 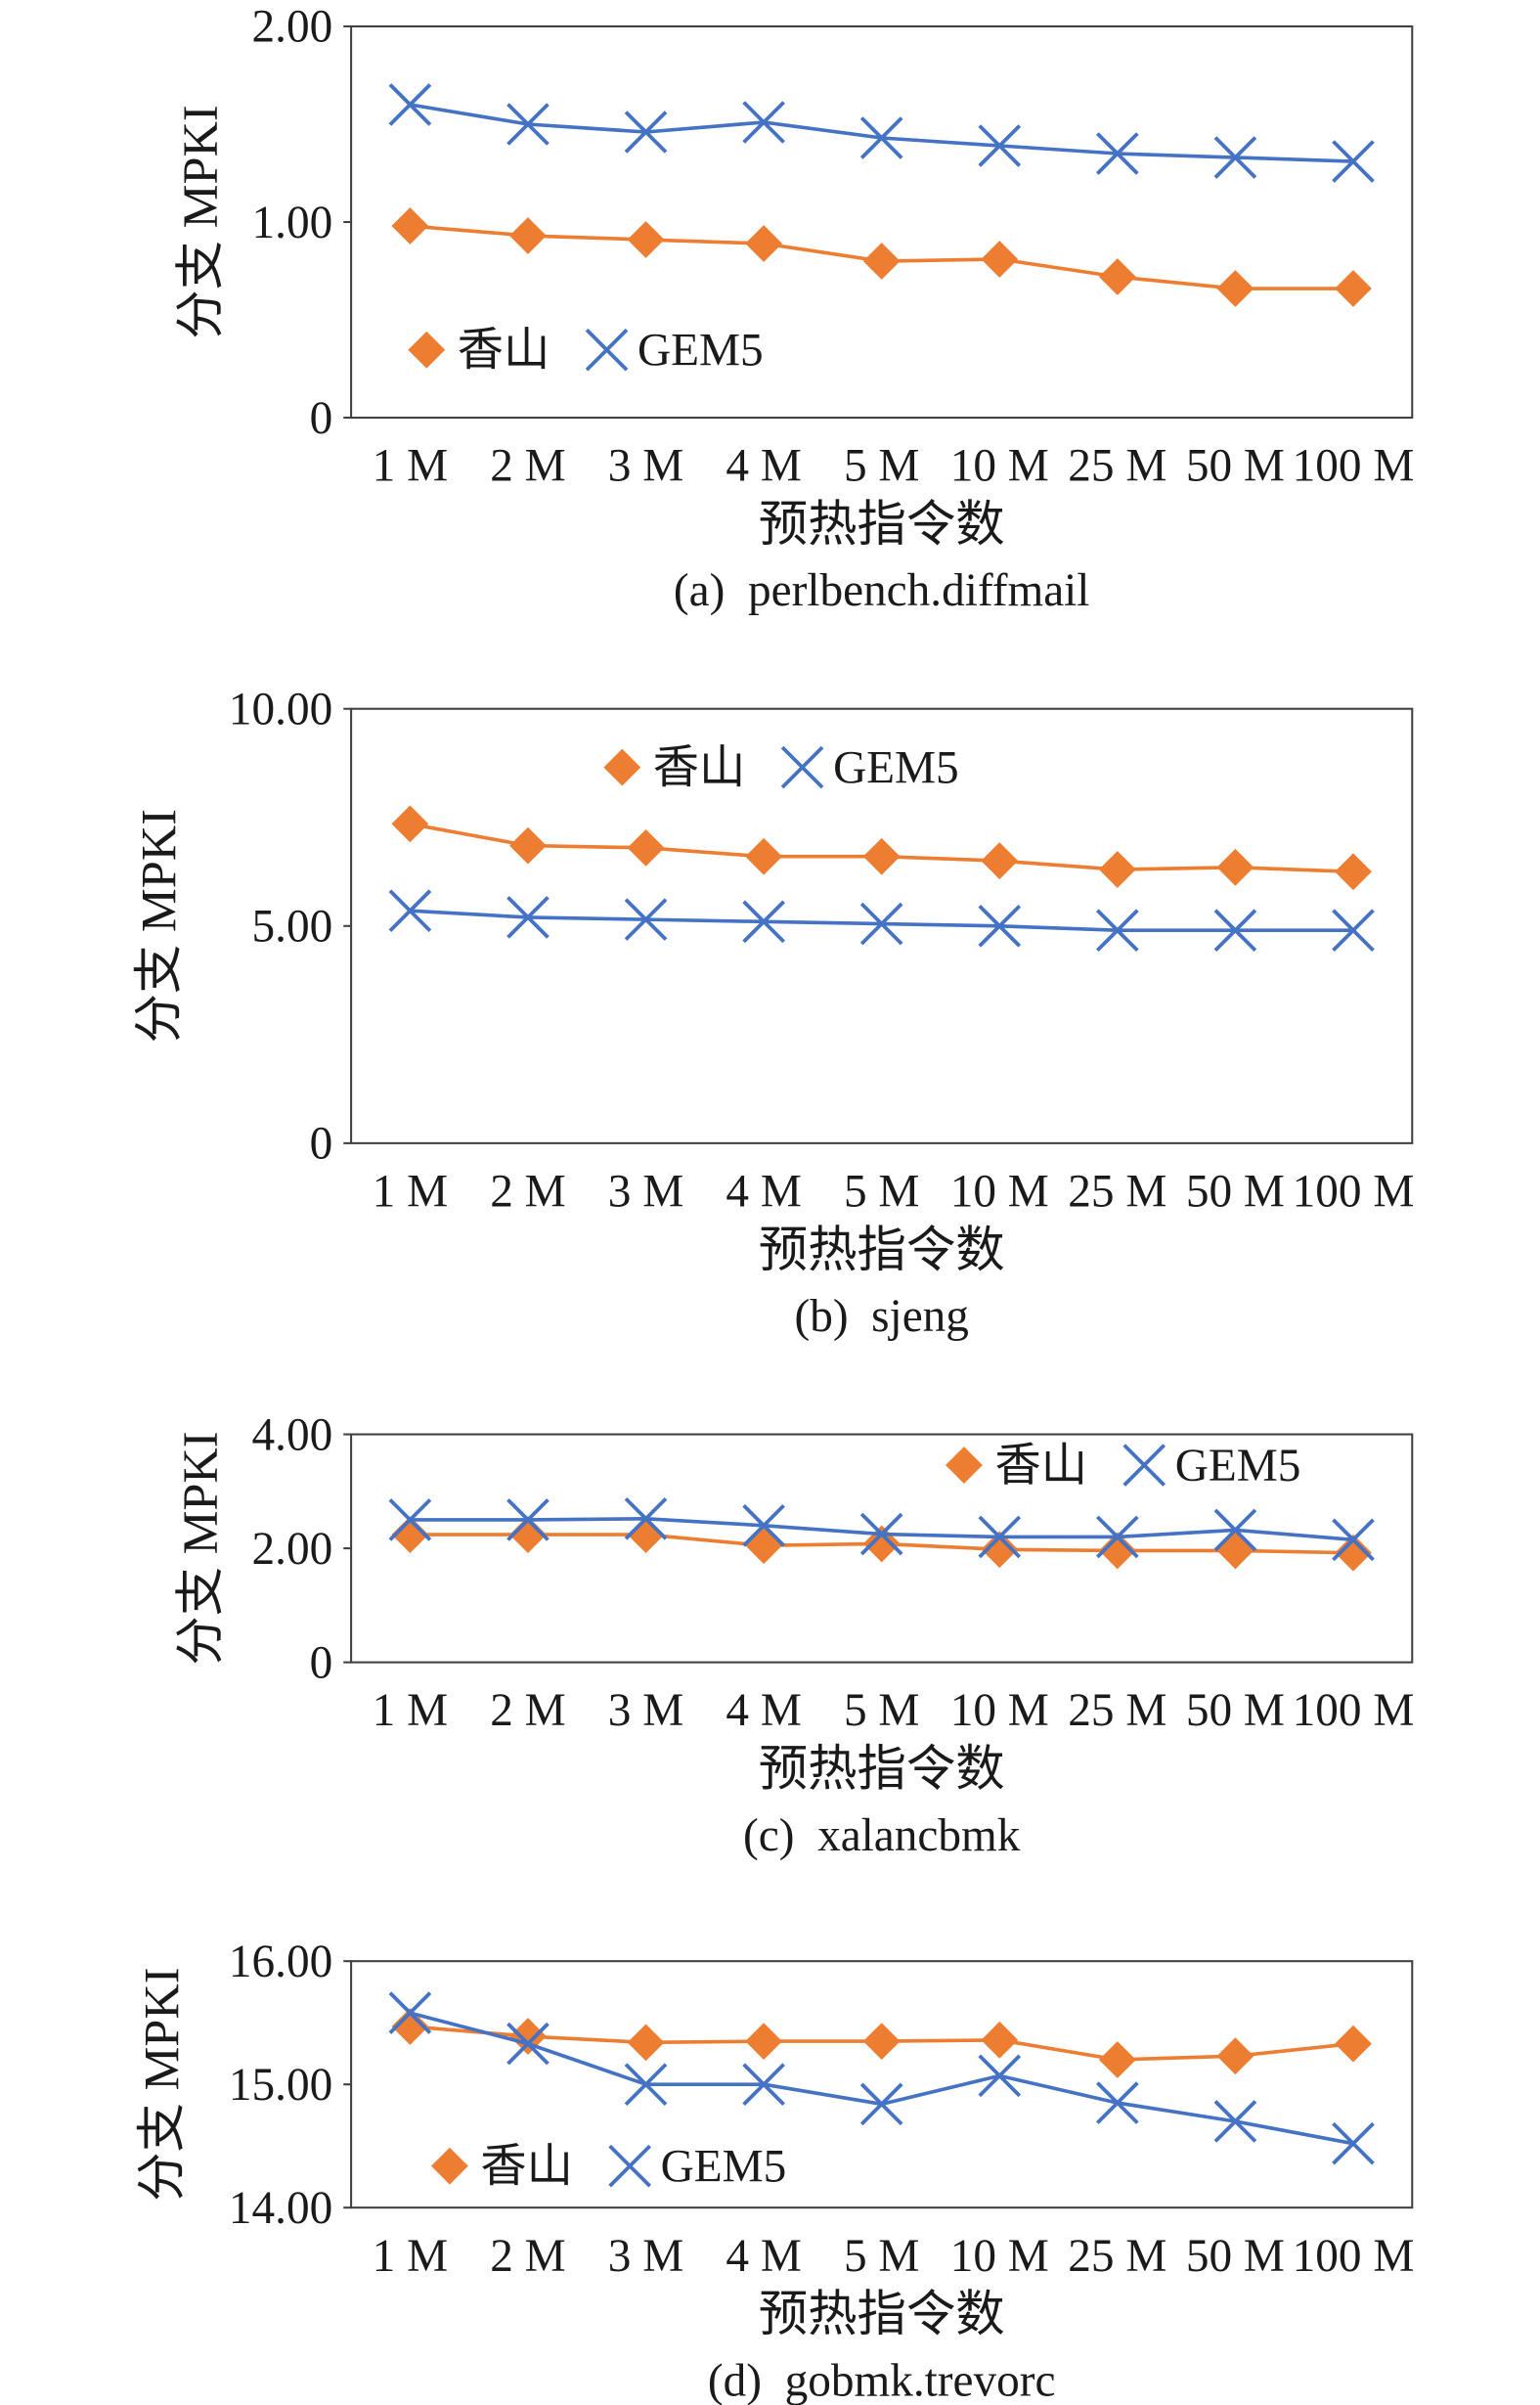 I want to click on y-tick-label: 10.00, so click(x=280, y=709).